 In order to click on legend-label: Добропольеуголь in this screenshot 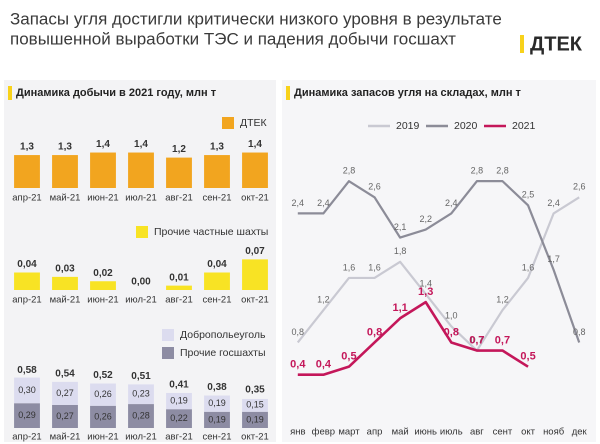, I will do `click(223, 335)`.